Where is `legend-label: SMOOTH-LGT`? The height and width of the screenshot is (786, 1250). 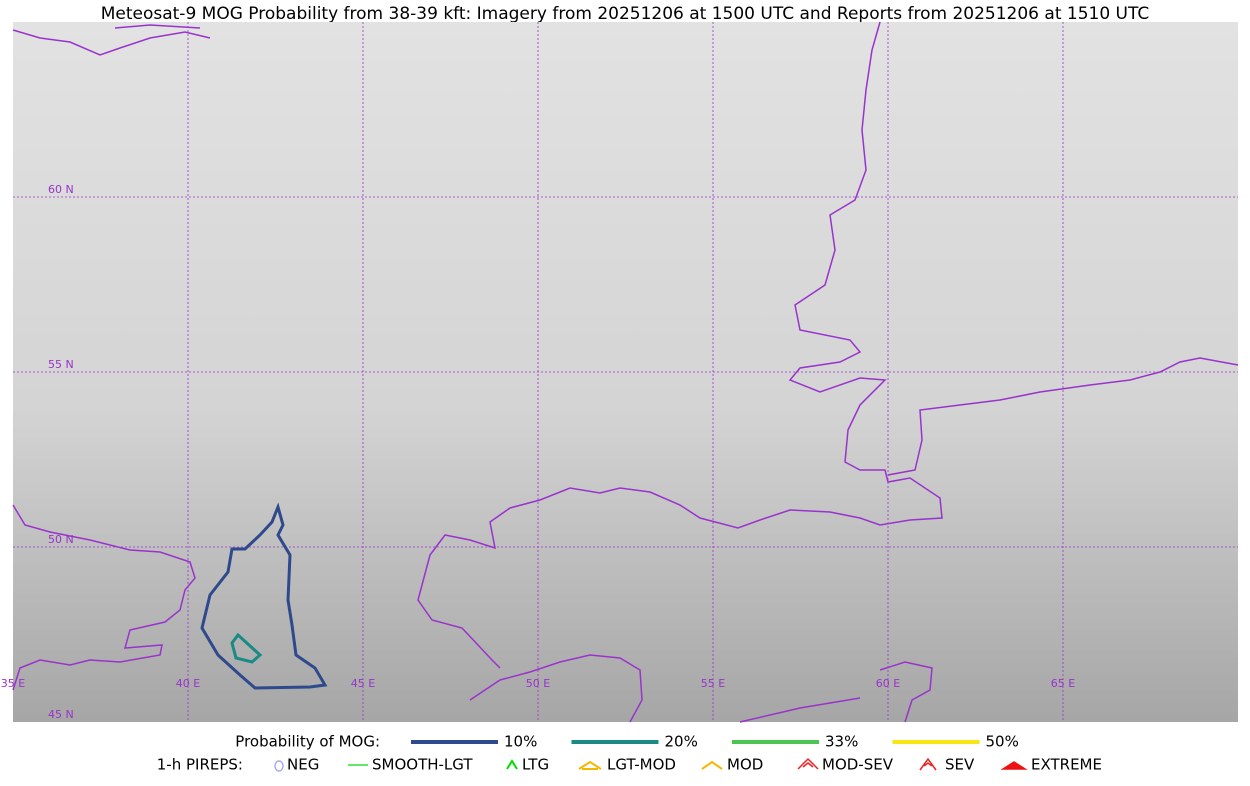 legend-label: SMOOTH-LGT is located at coordinates (422, 765).